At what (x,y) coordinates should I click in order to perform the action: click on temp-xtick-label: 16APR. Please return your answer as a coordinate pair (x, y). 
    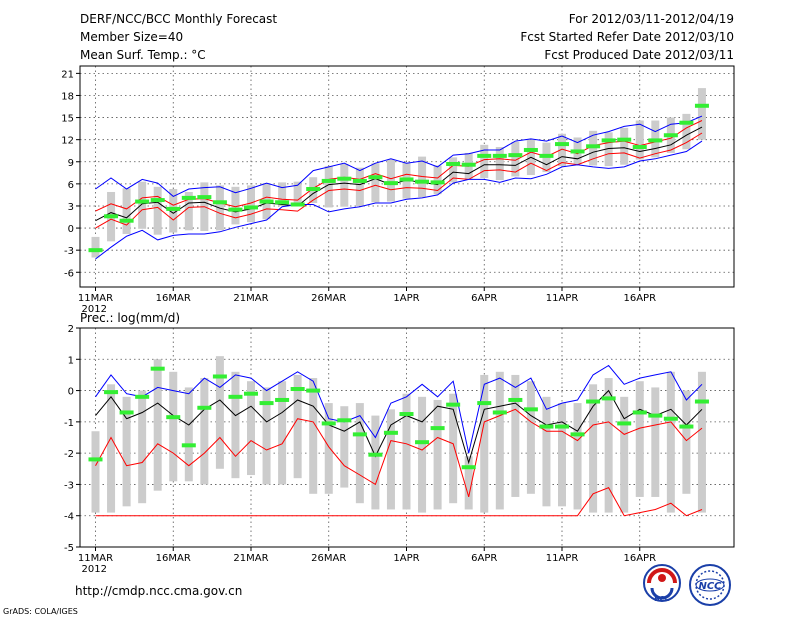
    Looking at the image, I should click on (639, 298).